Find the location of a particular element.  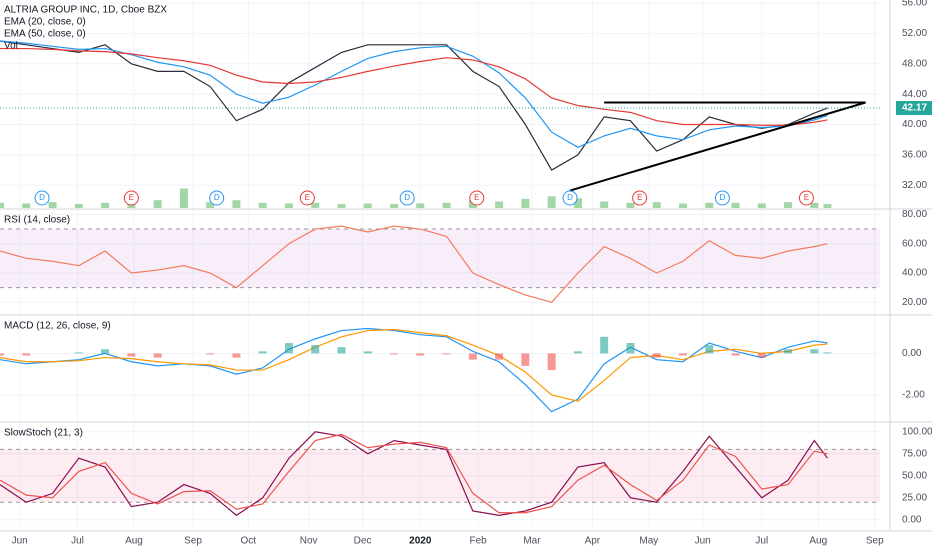

x-tick-label: Oct is located at coordinates (248, 541).